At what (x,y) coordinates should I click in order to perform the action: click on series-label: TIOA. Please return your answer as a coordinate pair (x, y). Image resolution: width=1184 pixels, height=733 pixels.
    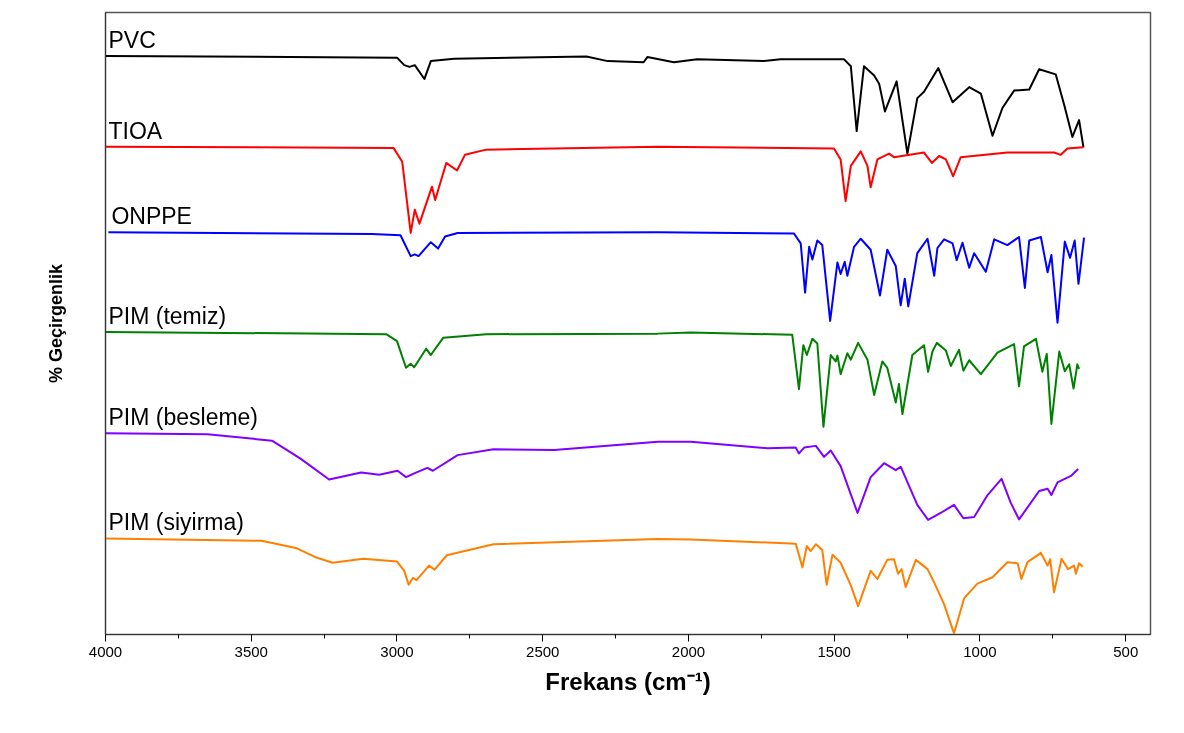
    Looking at the image, I should click on (135, 130).